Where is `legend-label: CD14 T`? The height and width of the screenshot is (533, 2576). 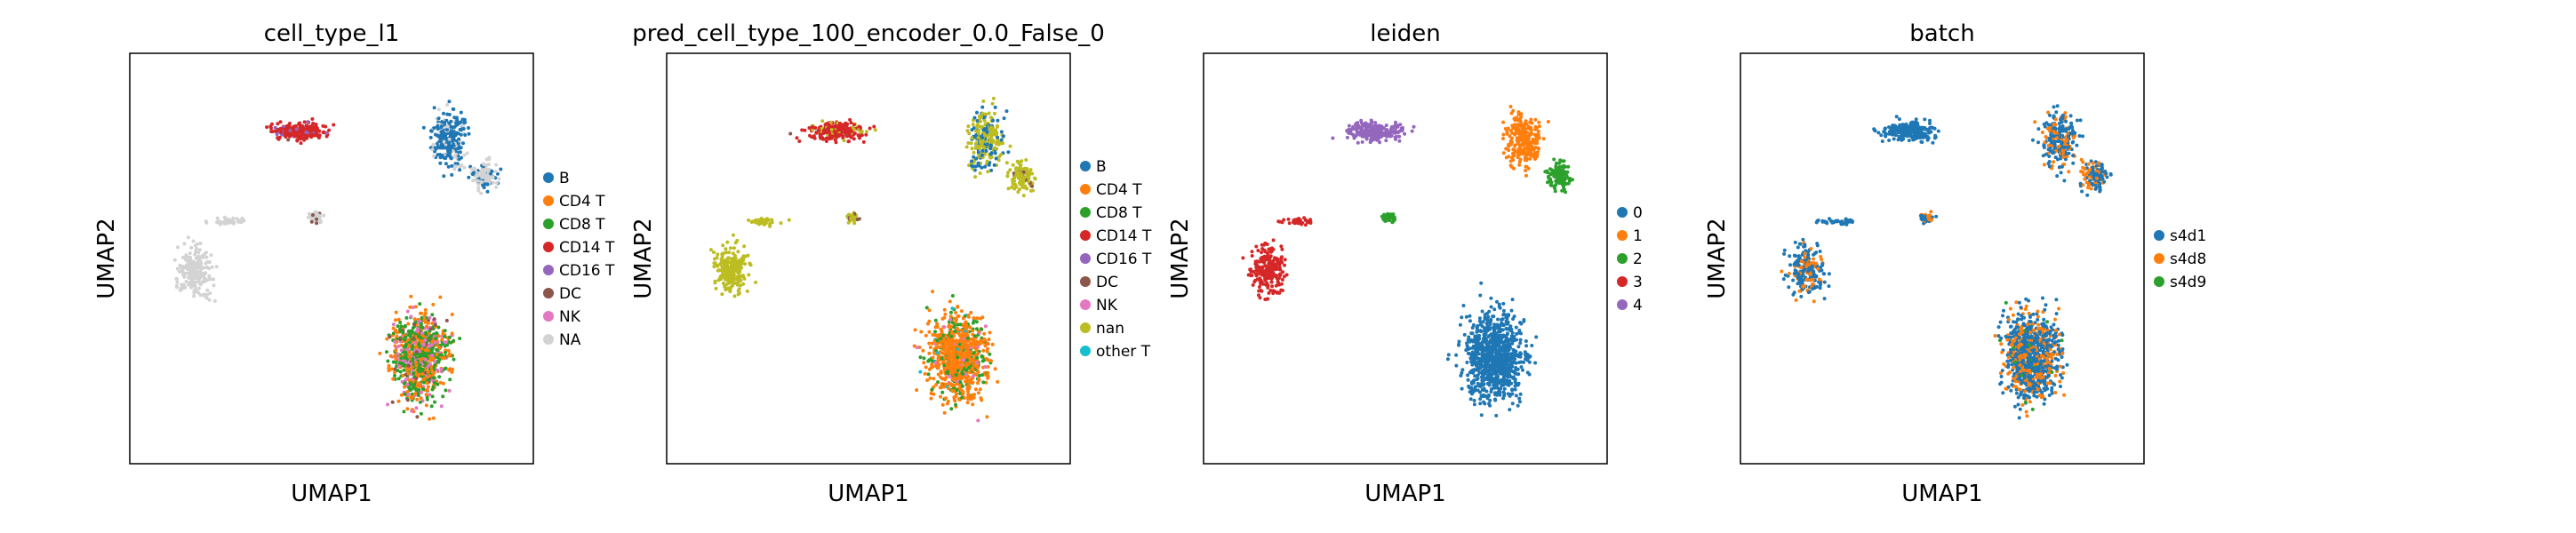 legend-label: CD14 T is located at coordinates (587, 248).